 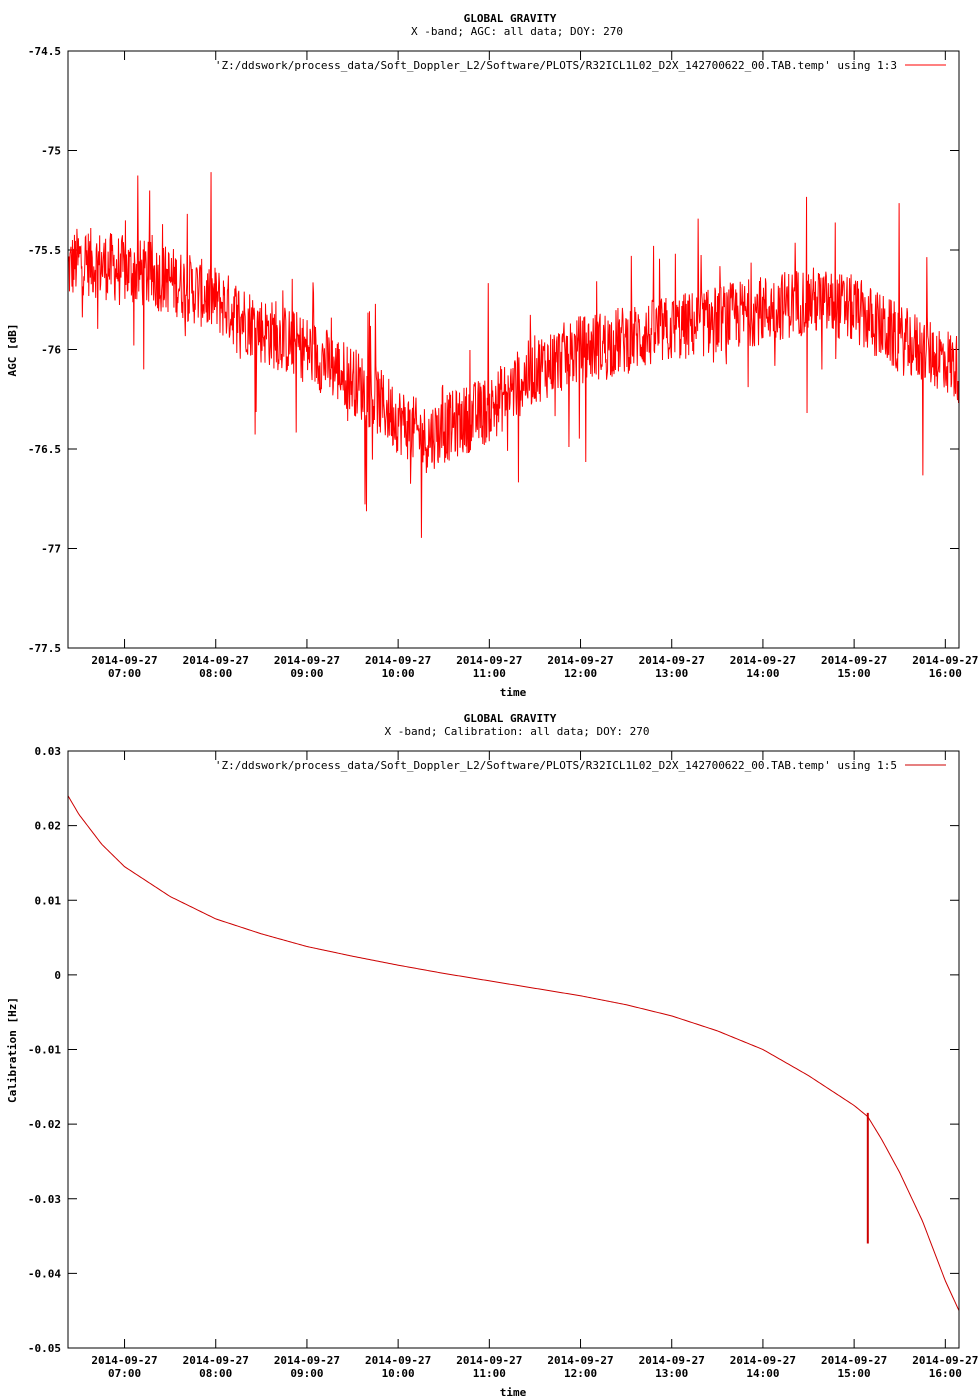 I want to click on agc-xtick-time: 09:00, so click(x=306, y=673).